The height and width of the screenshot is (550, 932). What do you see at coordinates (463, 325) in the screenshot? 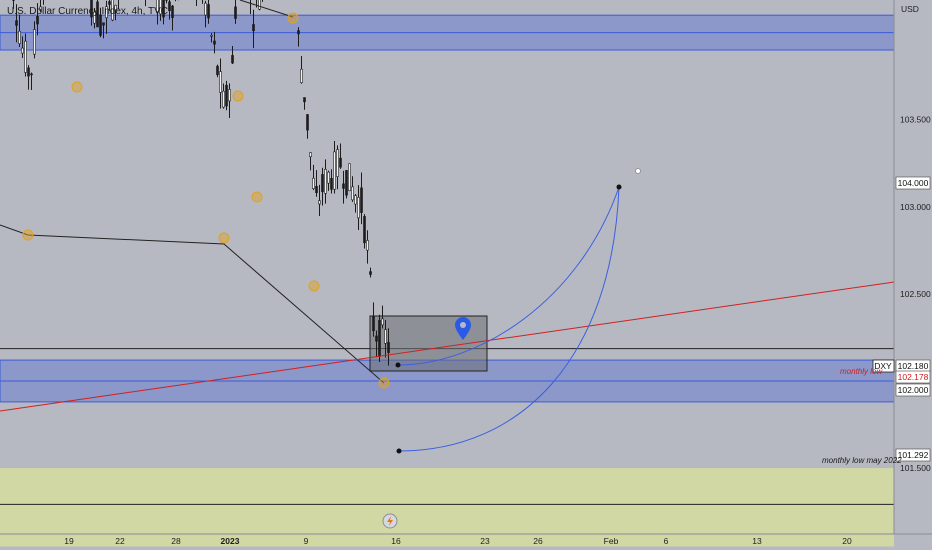
I see `pin-hole` at bounding box center [463, 325].